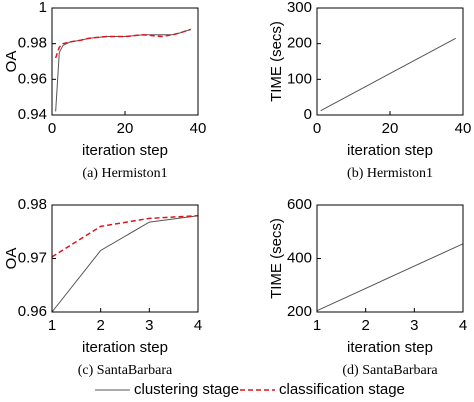  What do you see at coordinates (299, 78) in the screenshot?
I see `y-tick-label: 100` at bounding box center [299, 78].